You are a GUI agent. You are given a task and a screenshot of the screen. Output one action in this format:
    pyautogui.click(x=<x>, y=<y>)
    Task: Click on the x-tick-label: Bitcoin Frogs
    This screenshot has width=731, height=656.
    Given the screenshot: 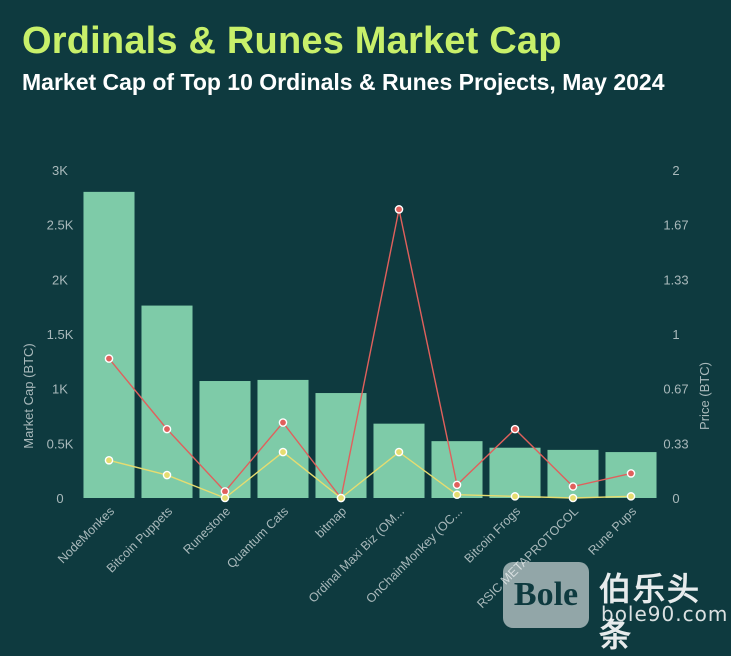 What is the action you would take?
    pyautogui.click(x=492, y=534)
    